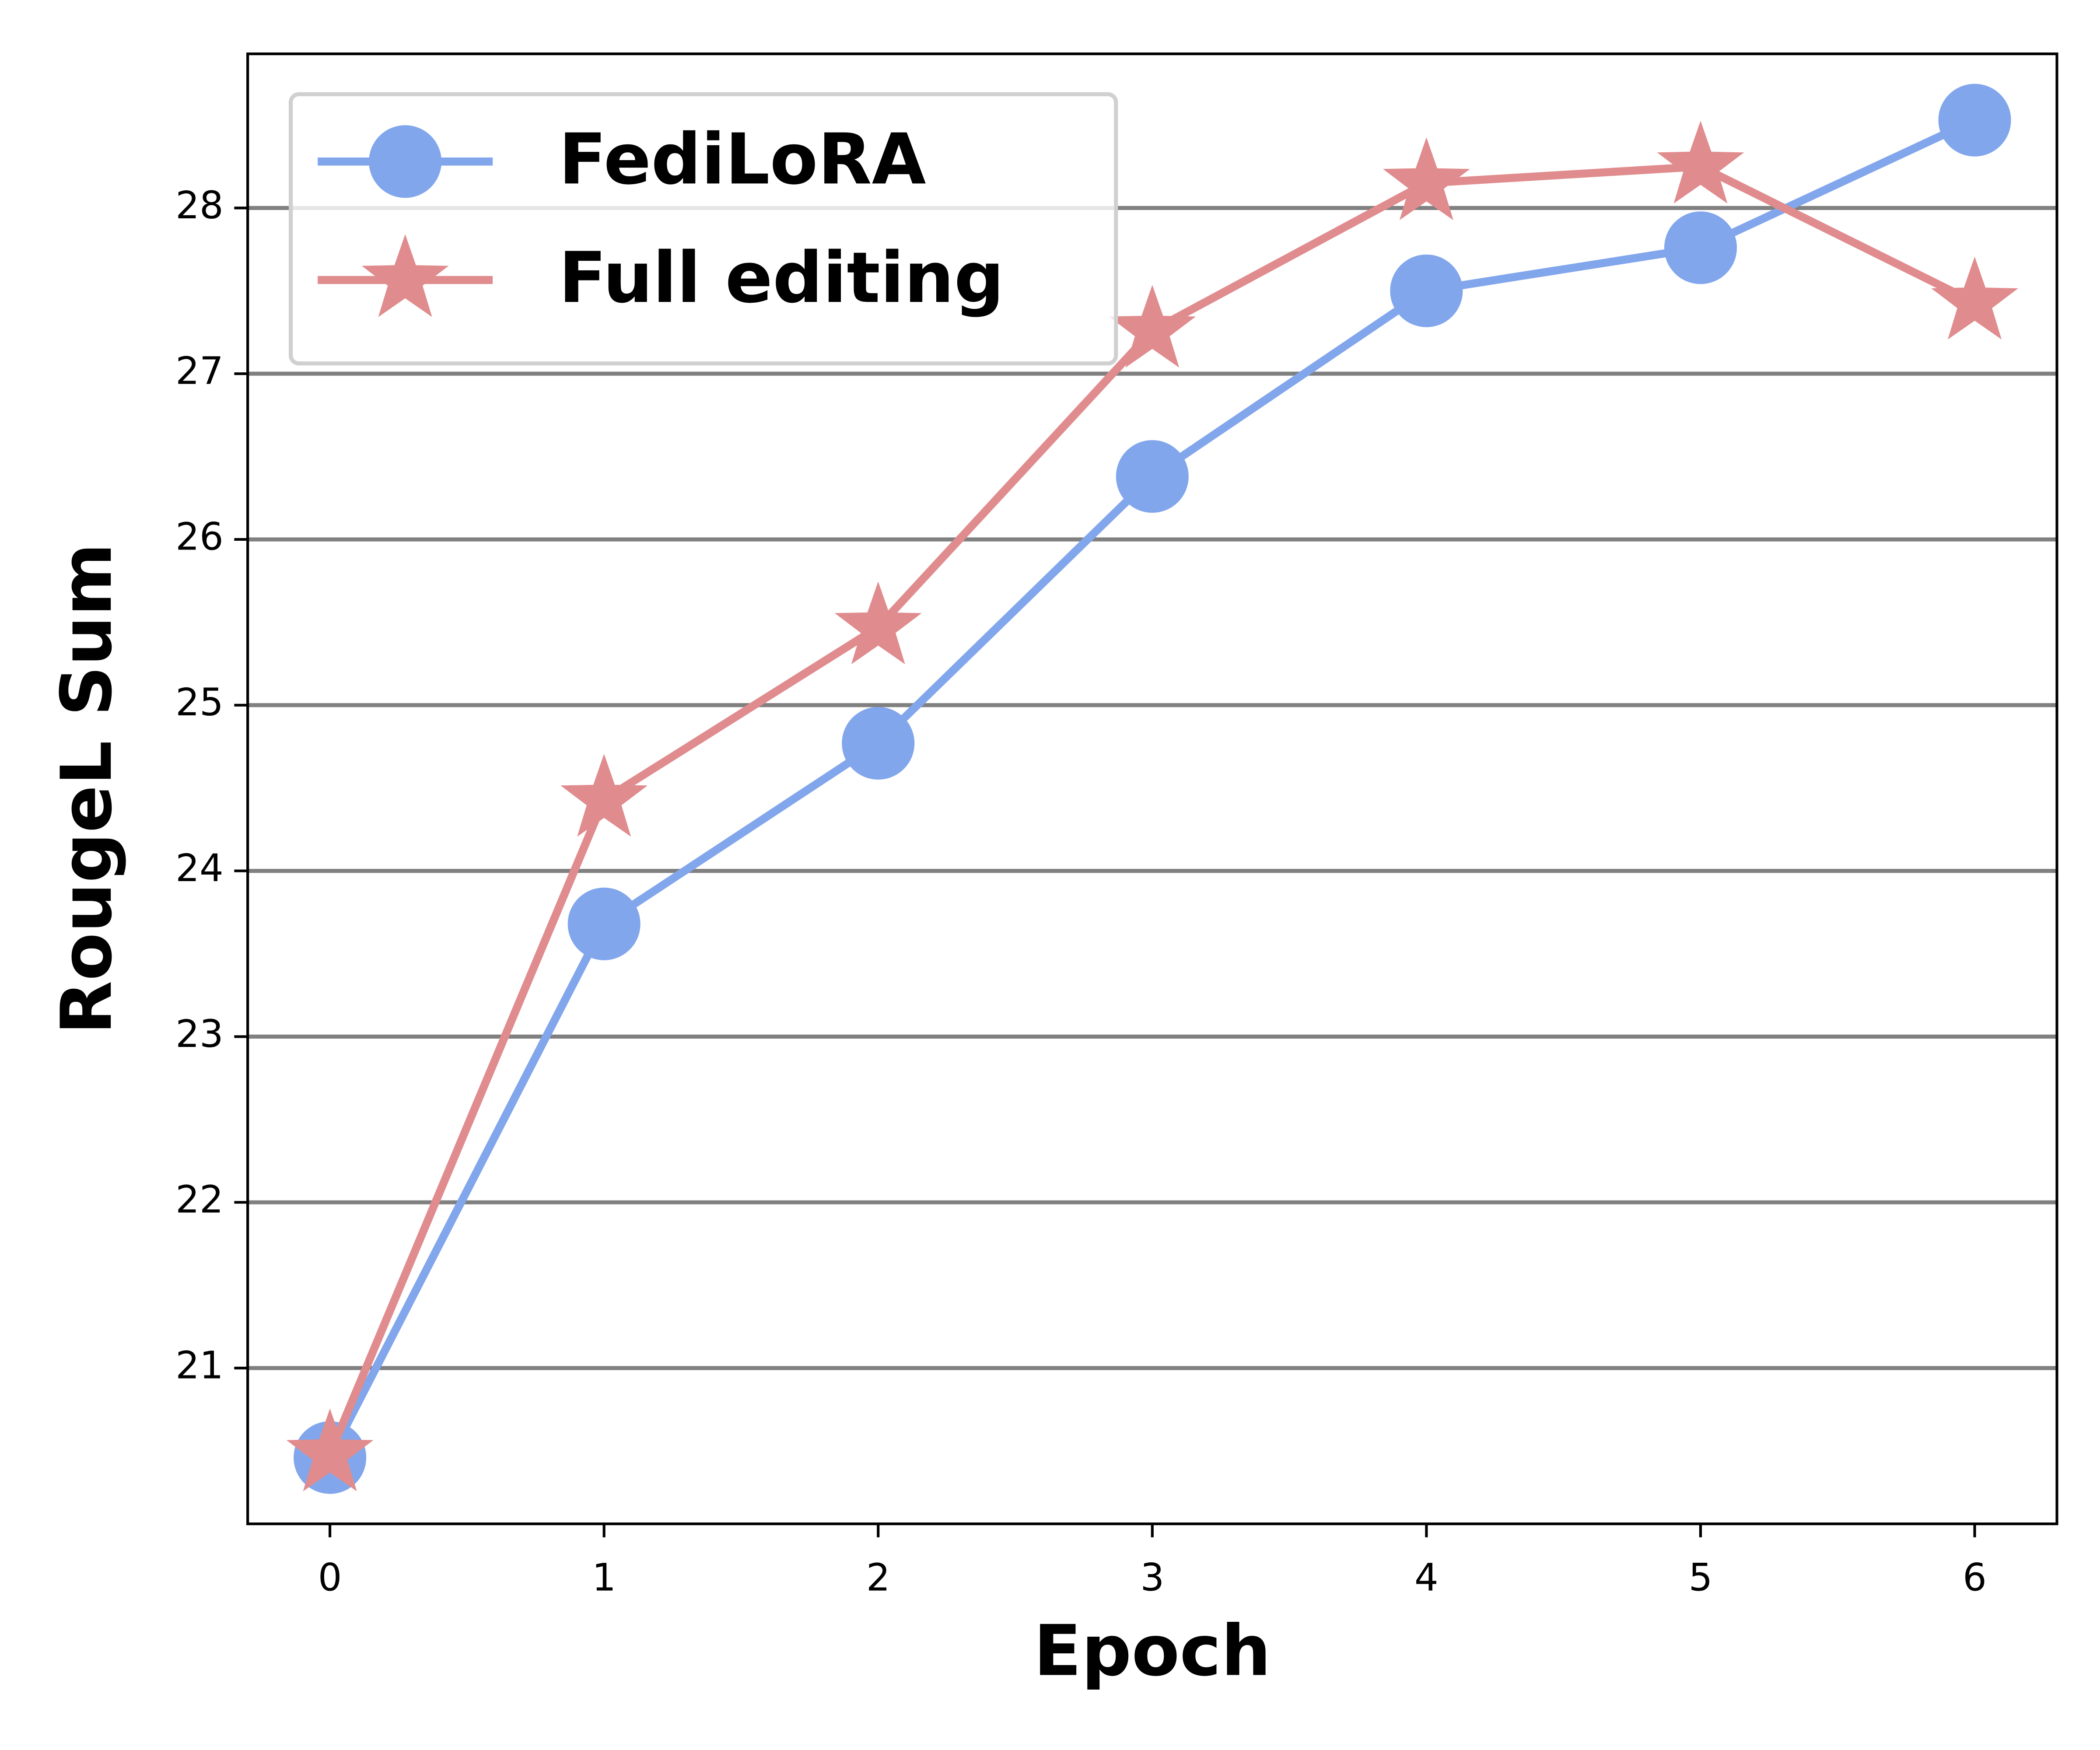 This screenshot has width=2100, height=1750. Describe the element at coordinates (199, 206) in the screenshot. I see `y-tick-label: 28` at that location.